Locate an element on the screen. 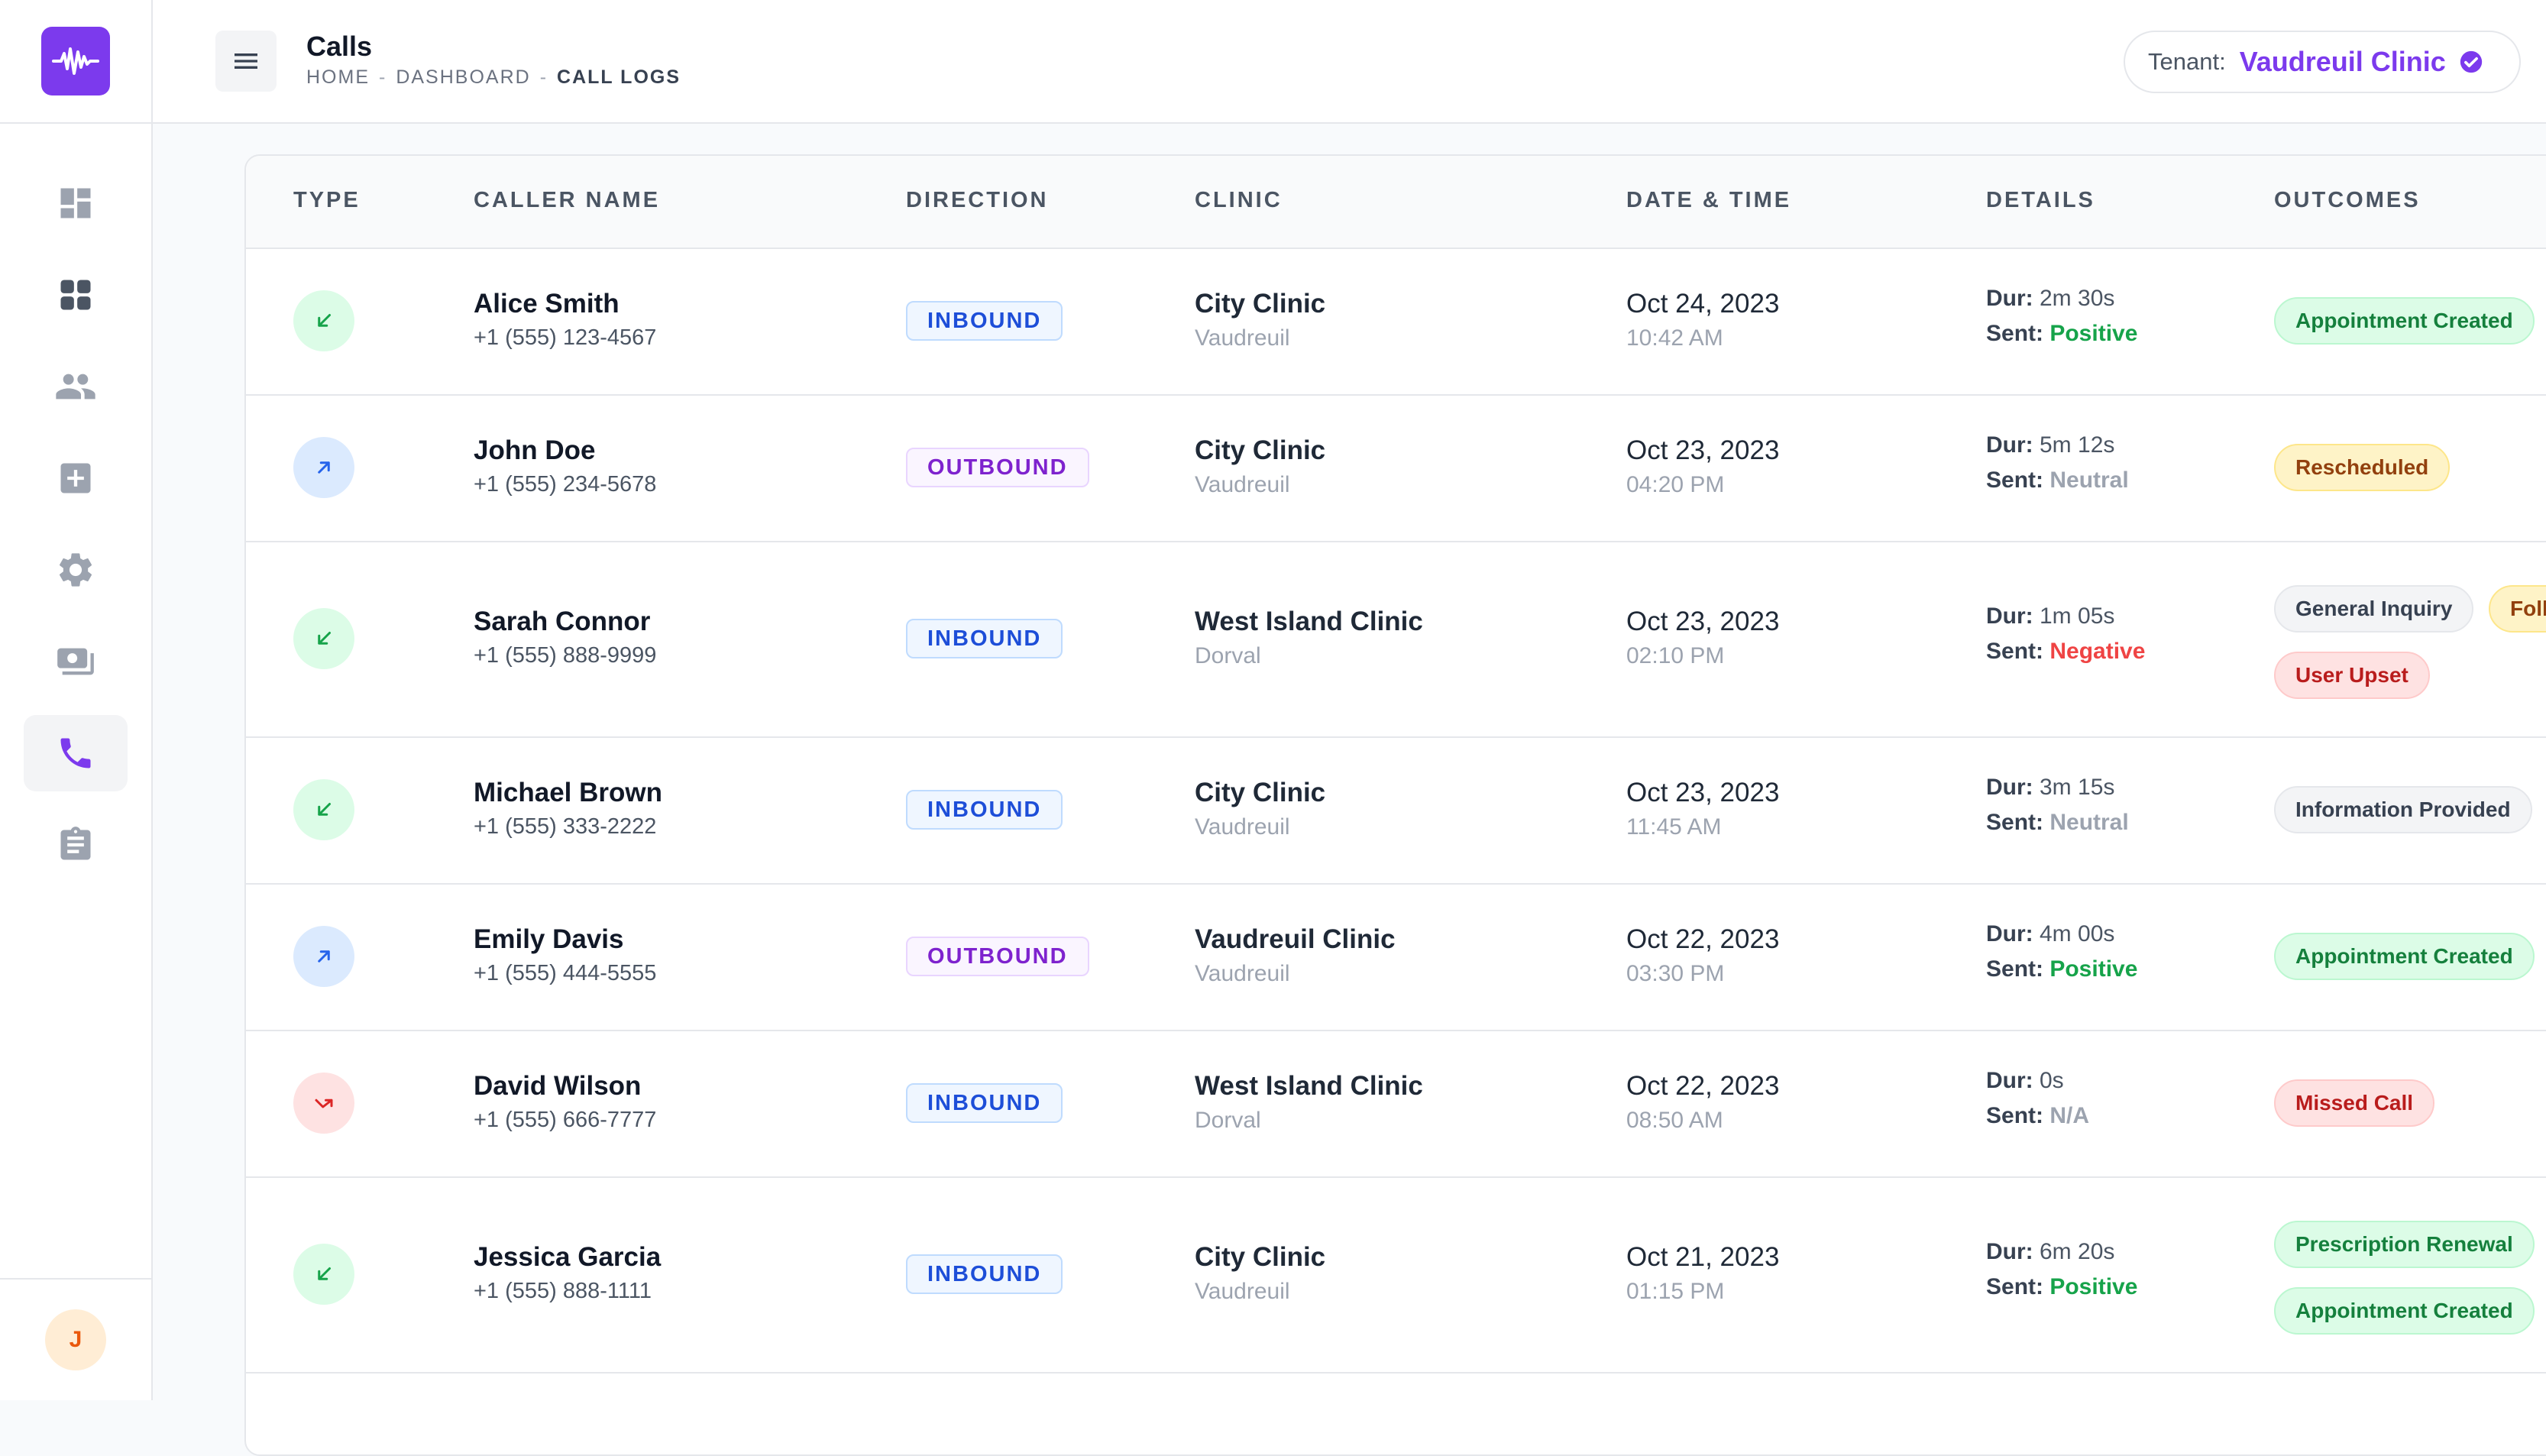 Image resolution: width=2546 pixels, height=1456 pixels. breadcrumb-home: HOME is located at coordinates (338, 77).